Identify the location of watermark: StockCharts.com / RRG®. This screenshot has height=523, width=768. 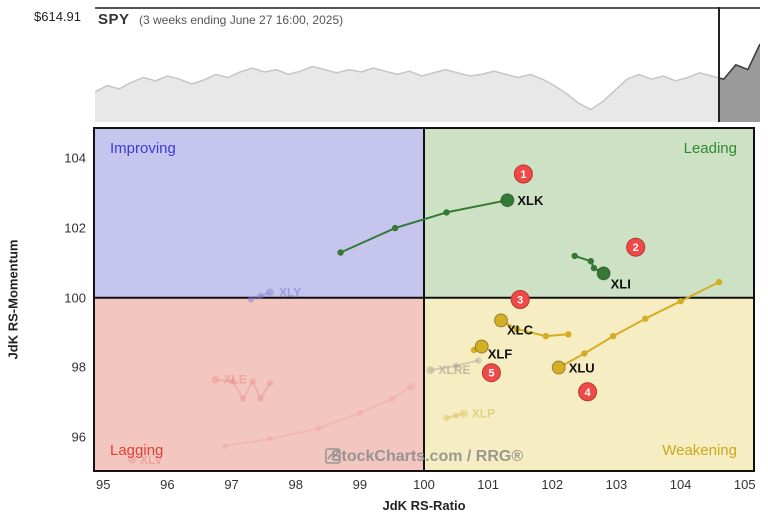
(424, 457).